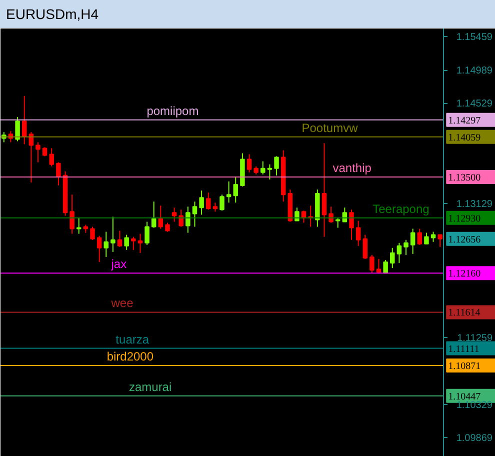 The height and width of the screenshot is (458, 495). I want to click on y-tick-label: 1.14529, so click(474, 104).